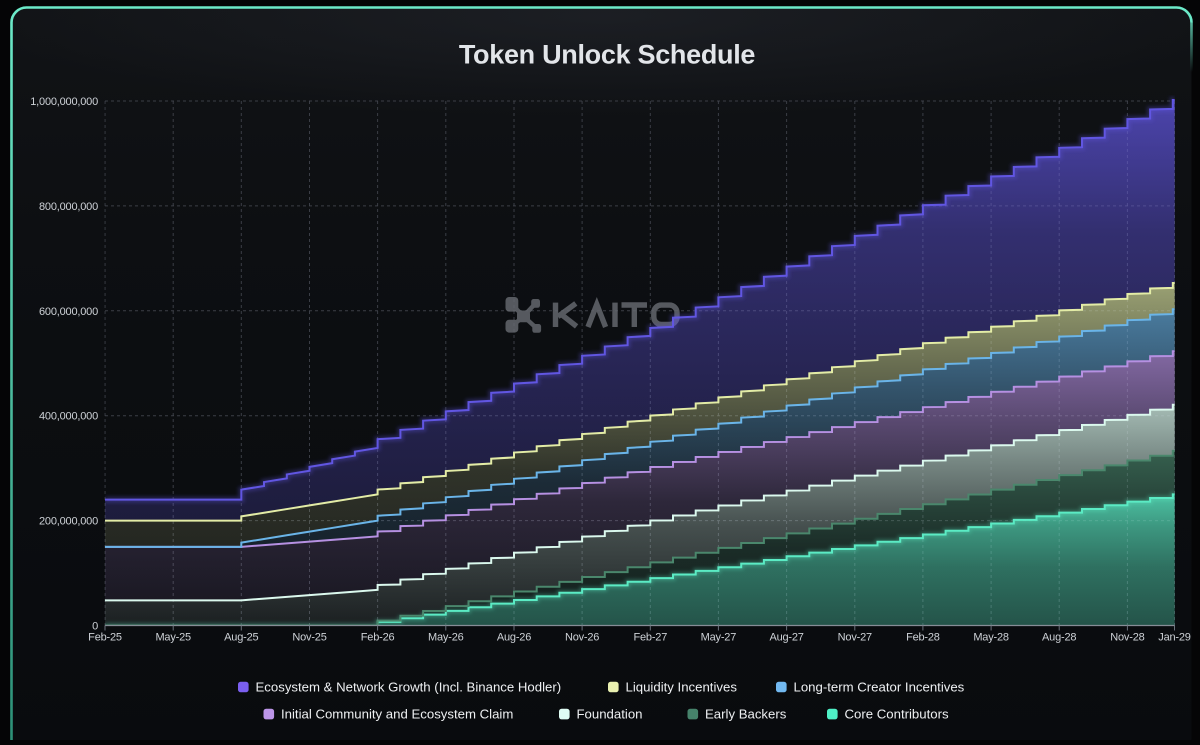  I want to click on svg-text: Nov-28, so click(1127, 638).